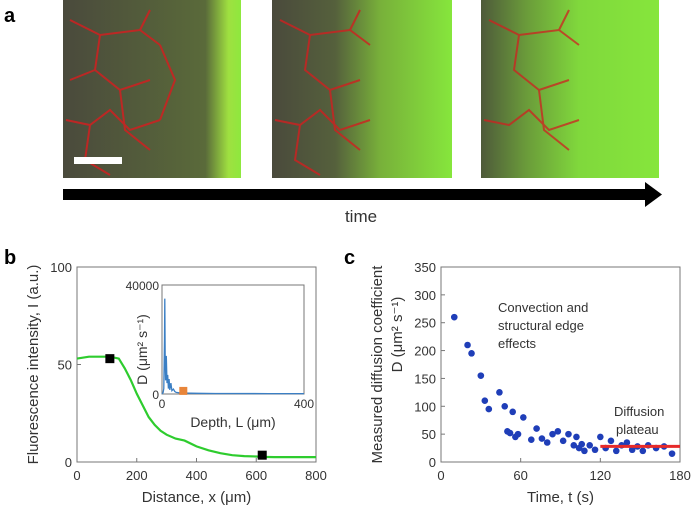  Describe the element at coordinates (197, 475) in the screenshot. I see `chart-b-xtick-label: 400` at that location.